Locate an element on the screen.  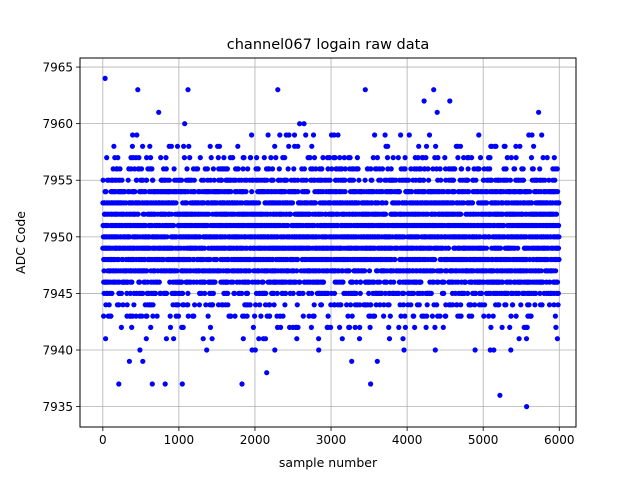
x-tick-label: 4000 is located at coordinates (407, 440).